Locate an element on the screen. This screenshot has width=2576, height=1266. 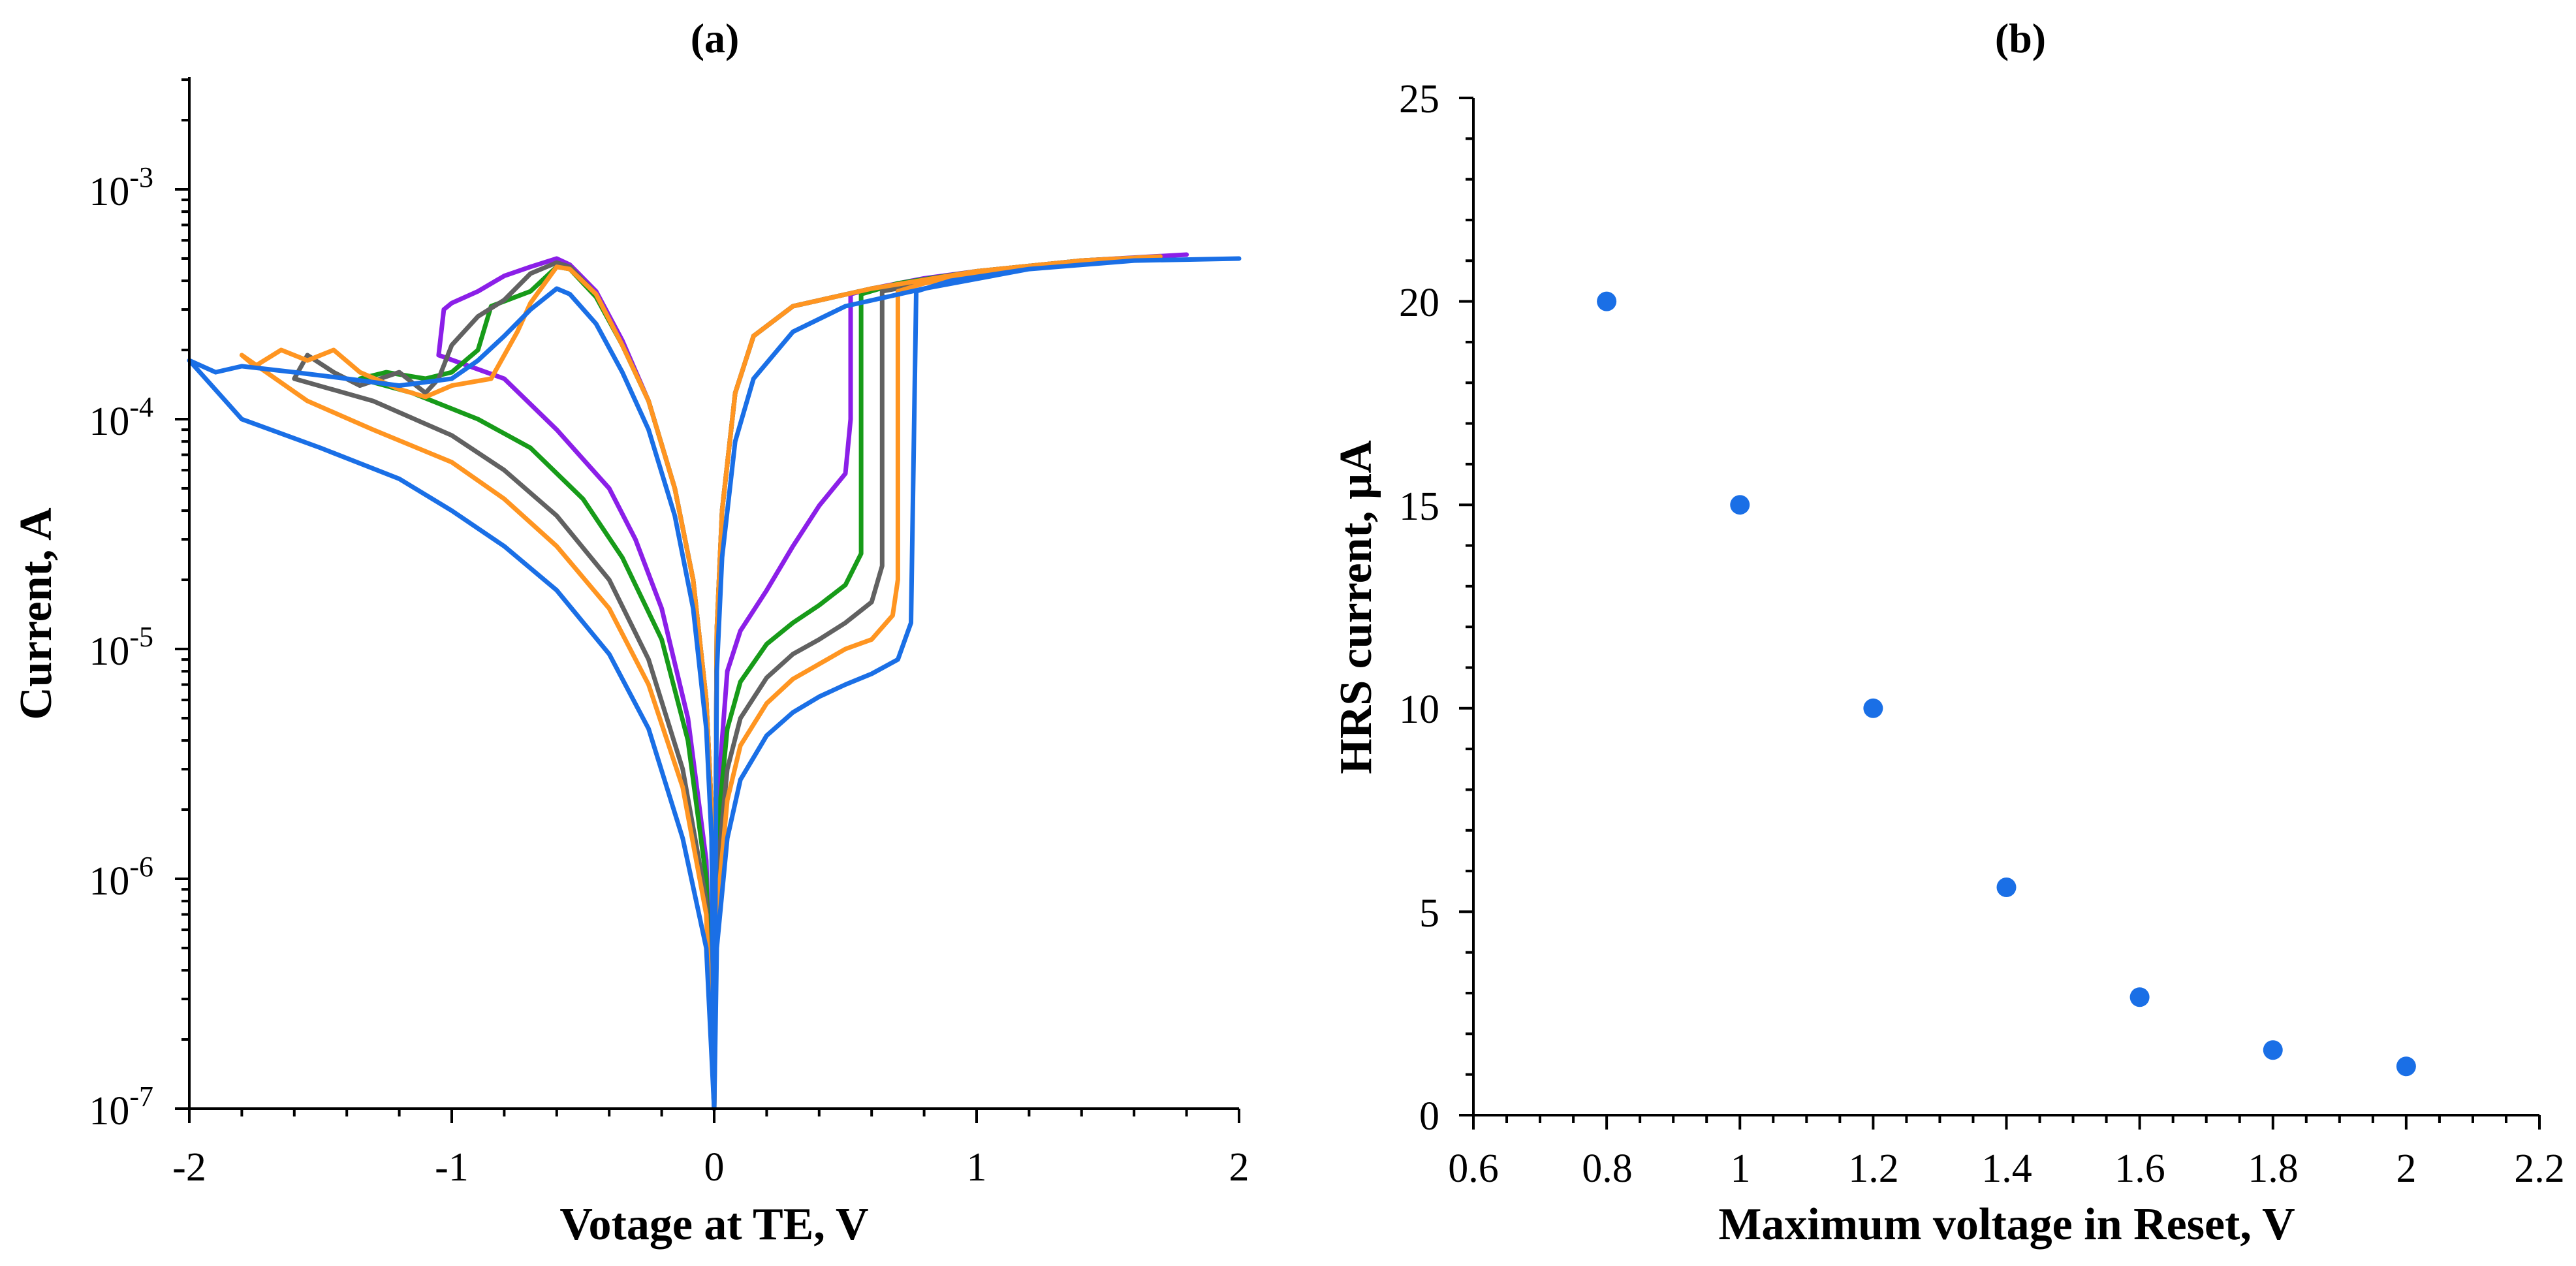
panel-a-ytick-label-1e-4: 10⁻⁴ is located at coordinates (121, 417).